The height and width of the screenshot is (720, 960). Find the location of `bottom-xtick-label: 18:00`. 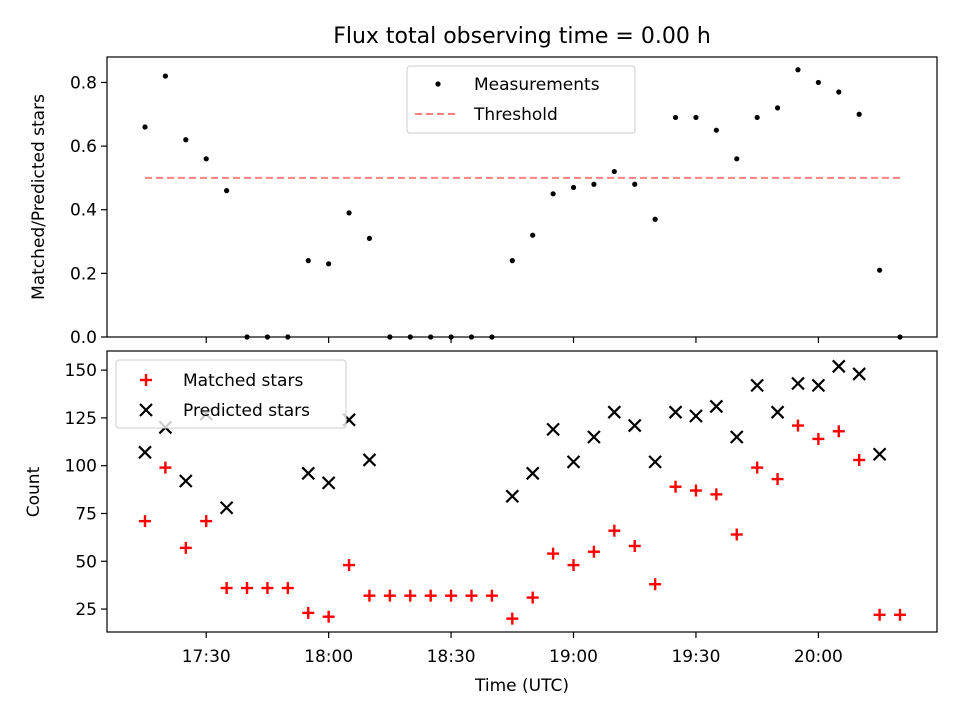

bottom-xtick-label: 18:00 is located at coordinates (328, 657).